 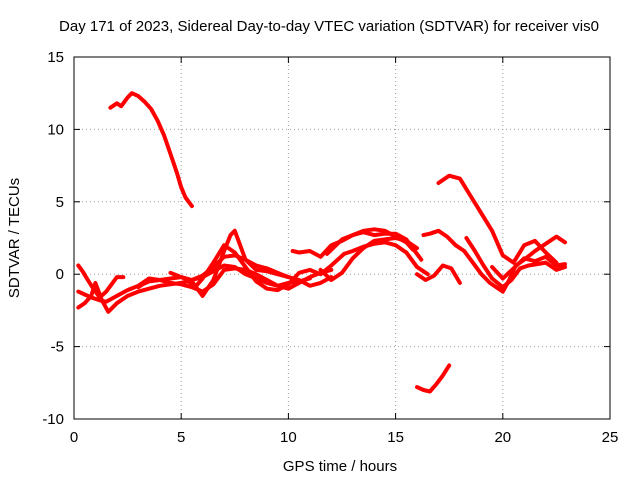 I want to click on y-axis-label: SDTVAR / TECUs, so click(x=14, y=238).